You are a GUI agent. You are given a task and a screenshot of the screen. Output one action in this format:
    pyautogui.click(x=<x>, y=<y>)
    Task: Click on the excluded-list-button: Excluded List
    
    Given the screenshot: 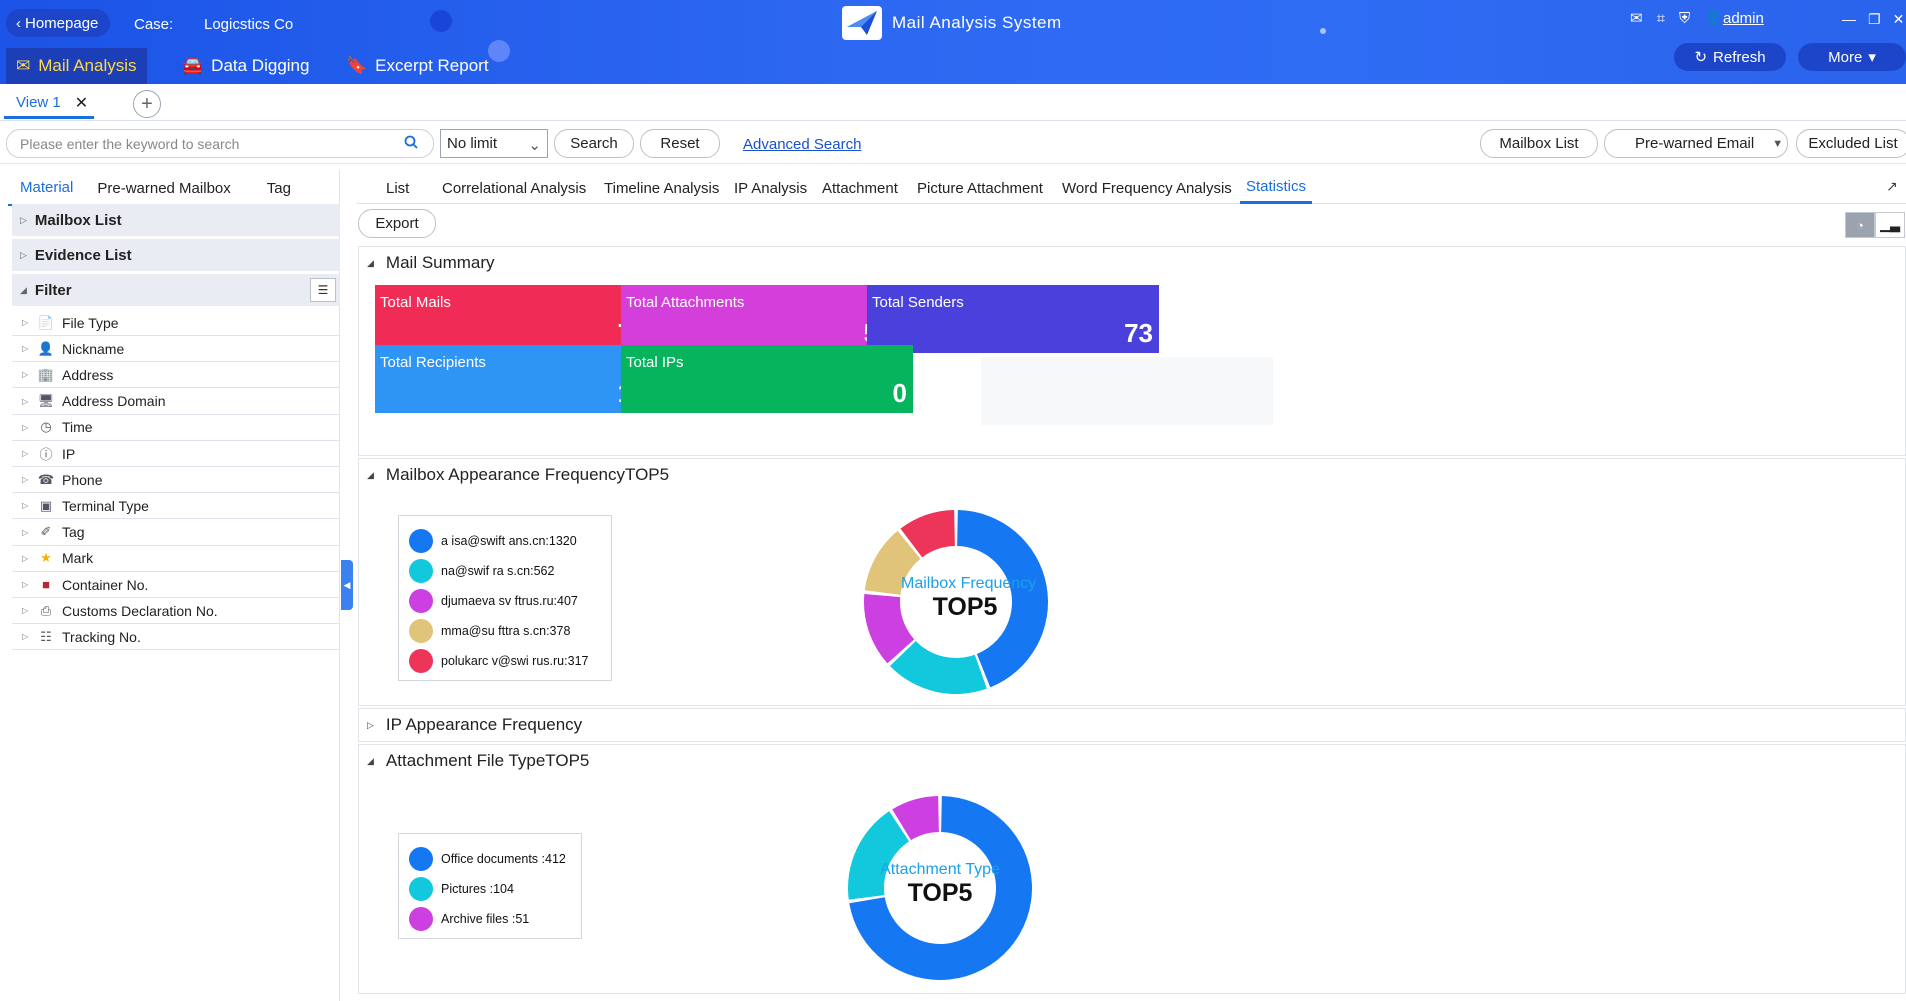 What is the action you would take?
    pyautogui.click(x=1851, y=143)
    